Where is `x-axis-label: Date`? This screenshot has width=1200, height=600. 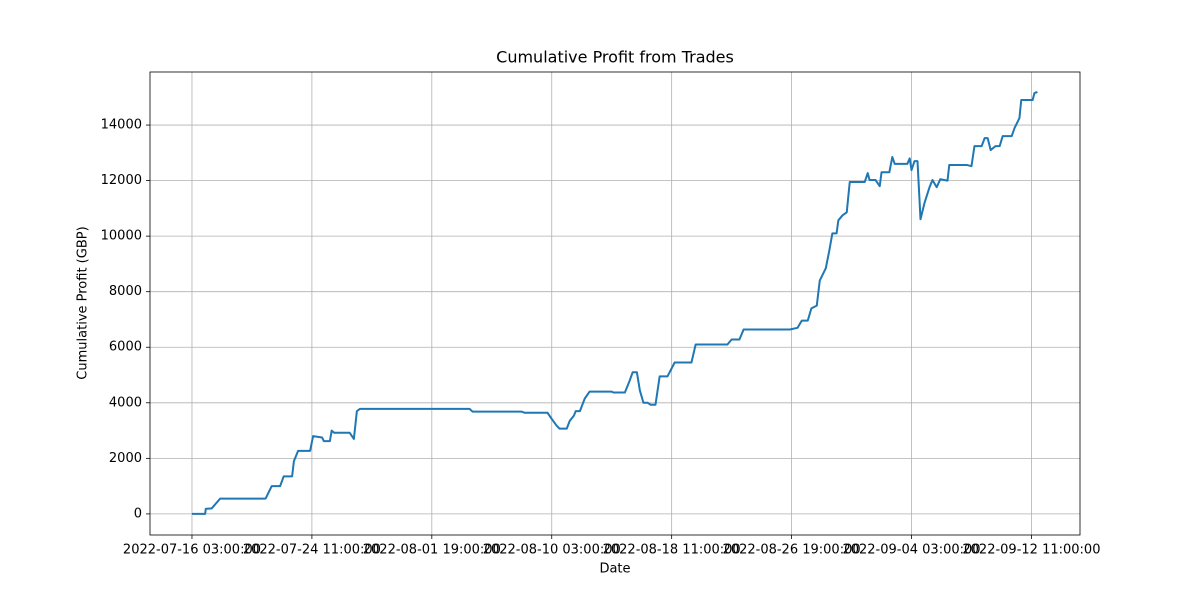 x-axis-label: Date is located at coordinates (614, 569).